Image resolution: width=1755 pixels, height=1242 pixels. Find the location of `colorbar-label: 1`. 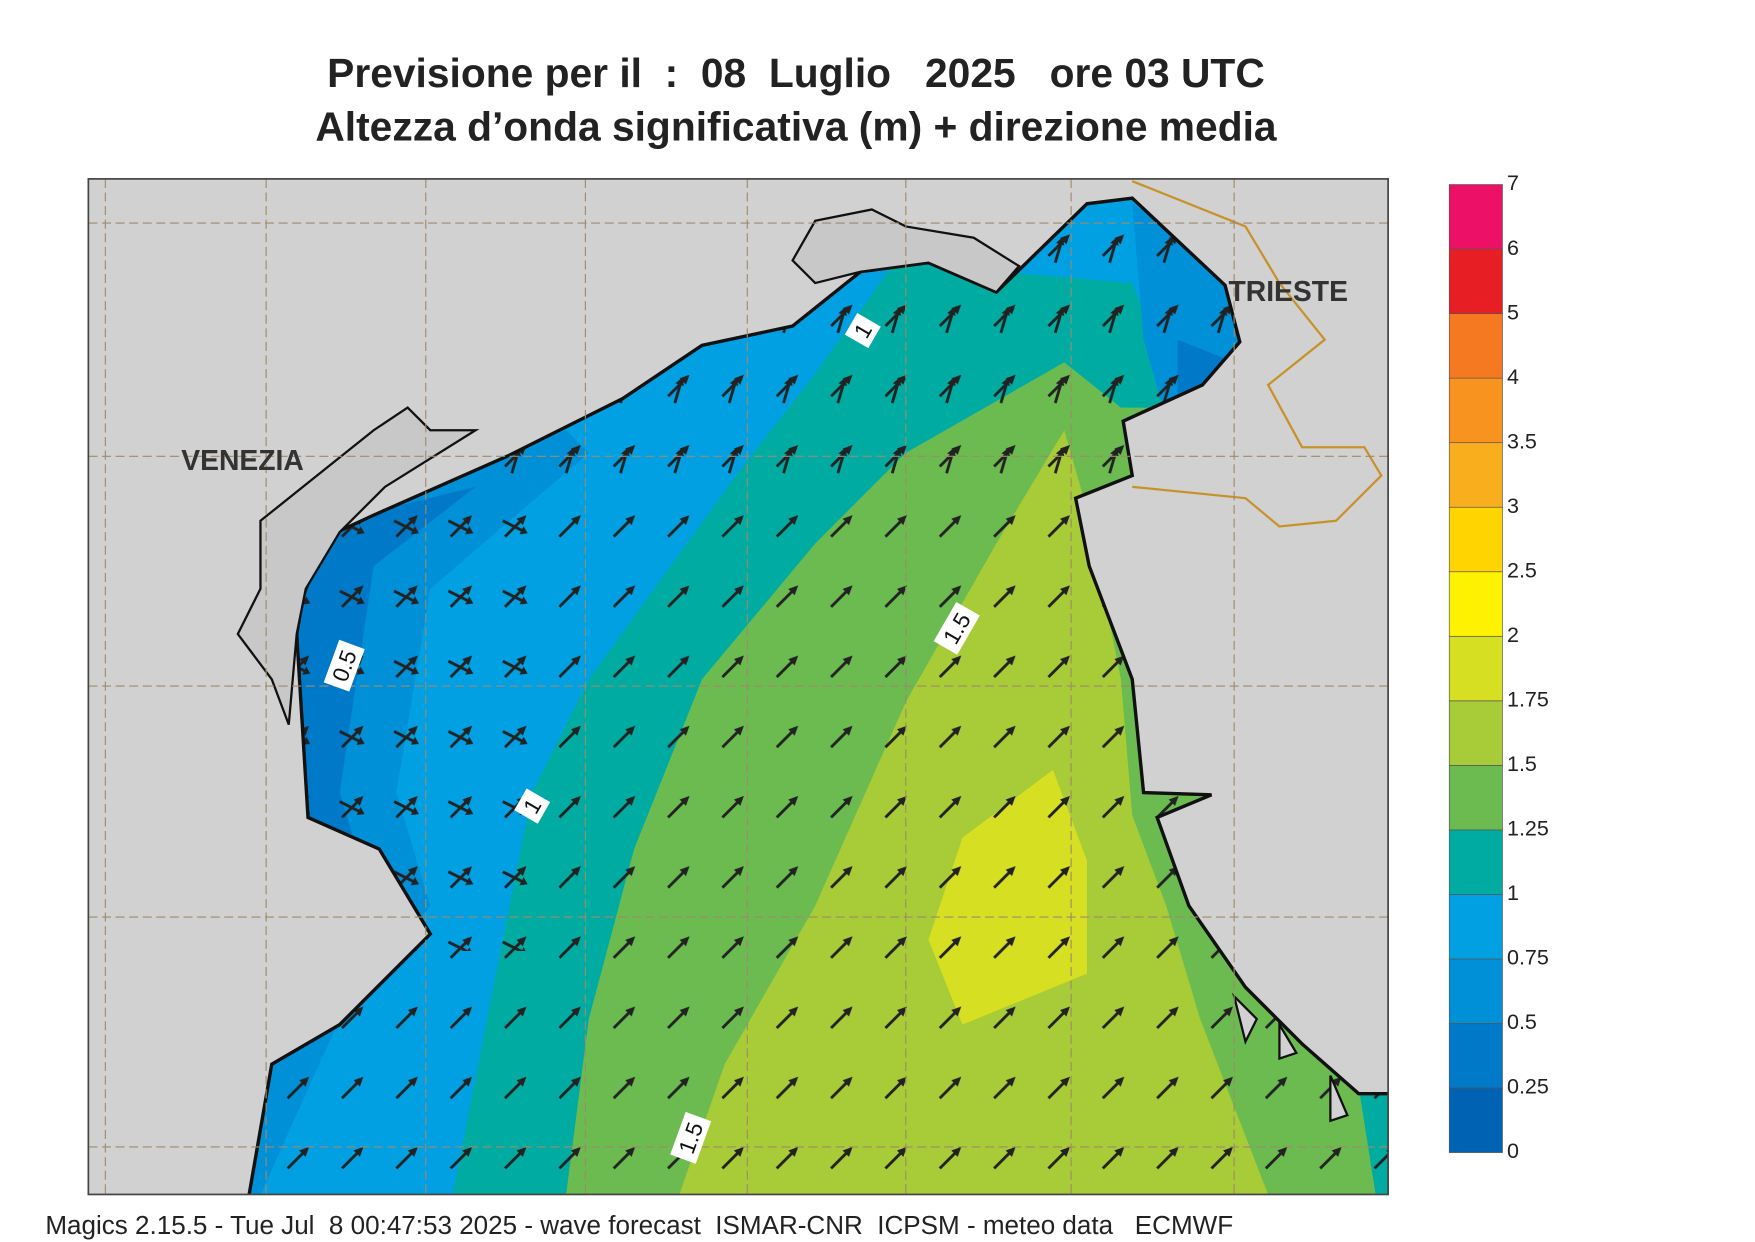

colorbar-label: 1 is located at coordinates (1513, 893).